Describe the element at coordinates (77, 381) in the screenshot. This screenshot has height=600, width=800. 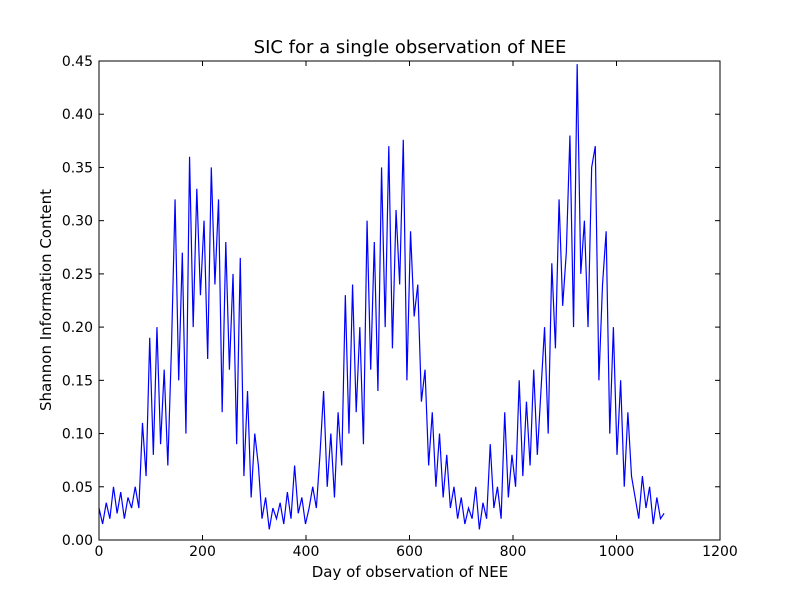
I see `y-tick-label: 0.15` at that location.